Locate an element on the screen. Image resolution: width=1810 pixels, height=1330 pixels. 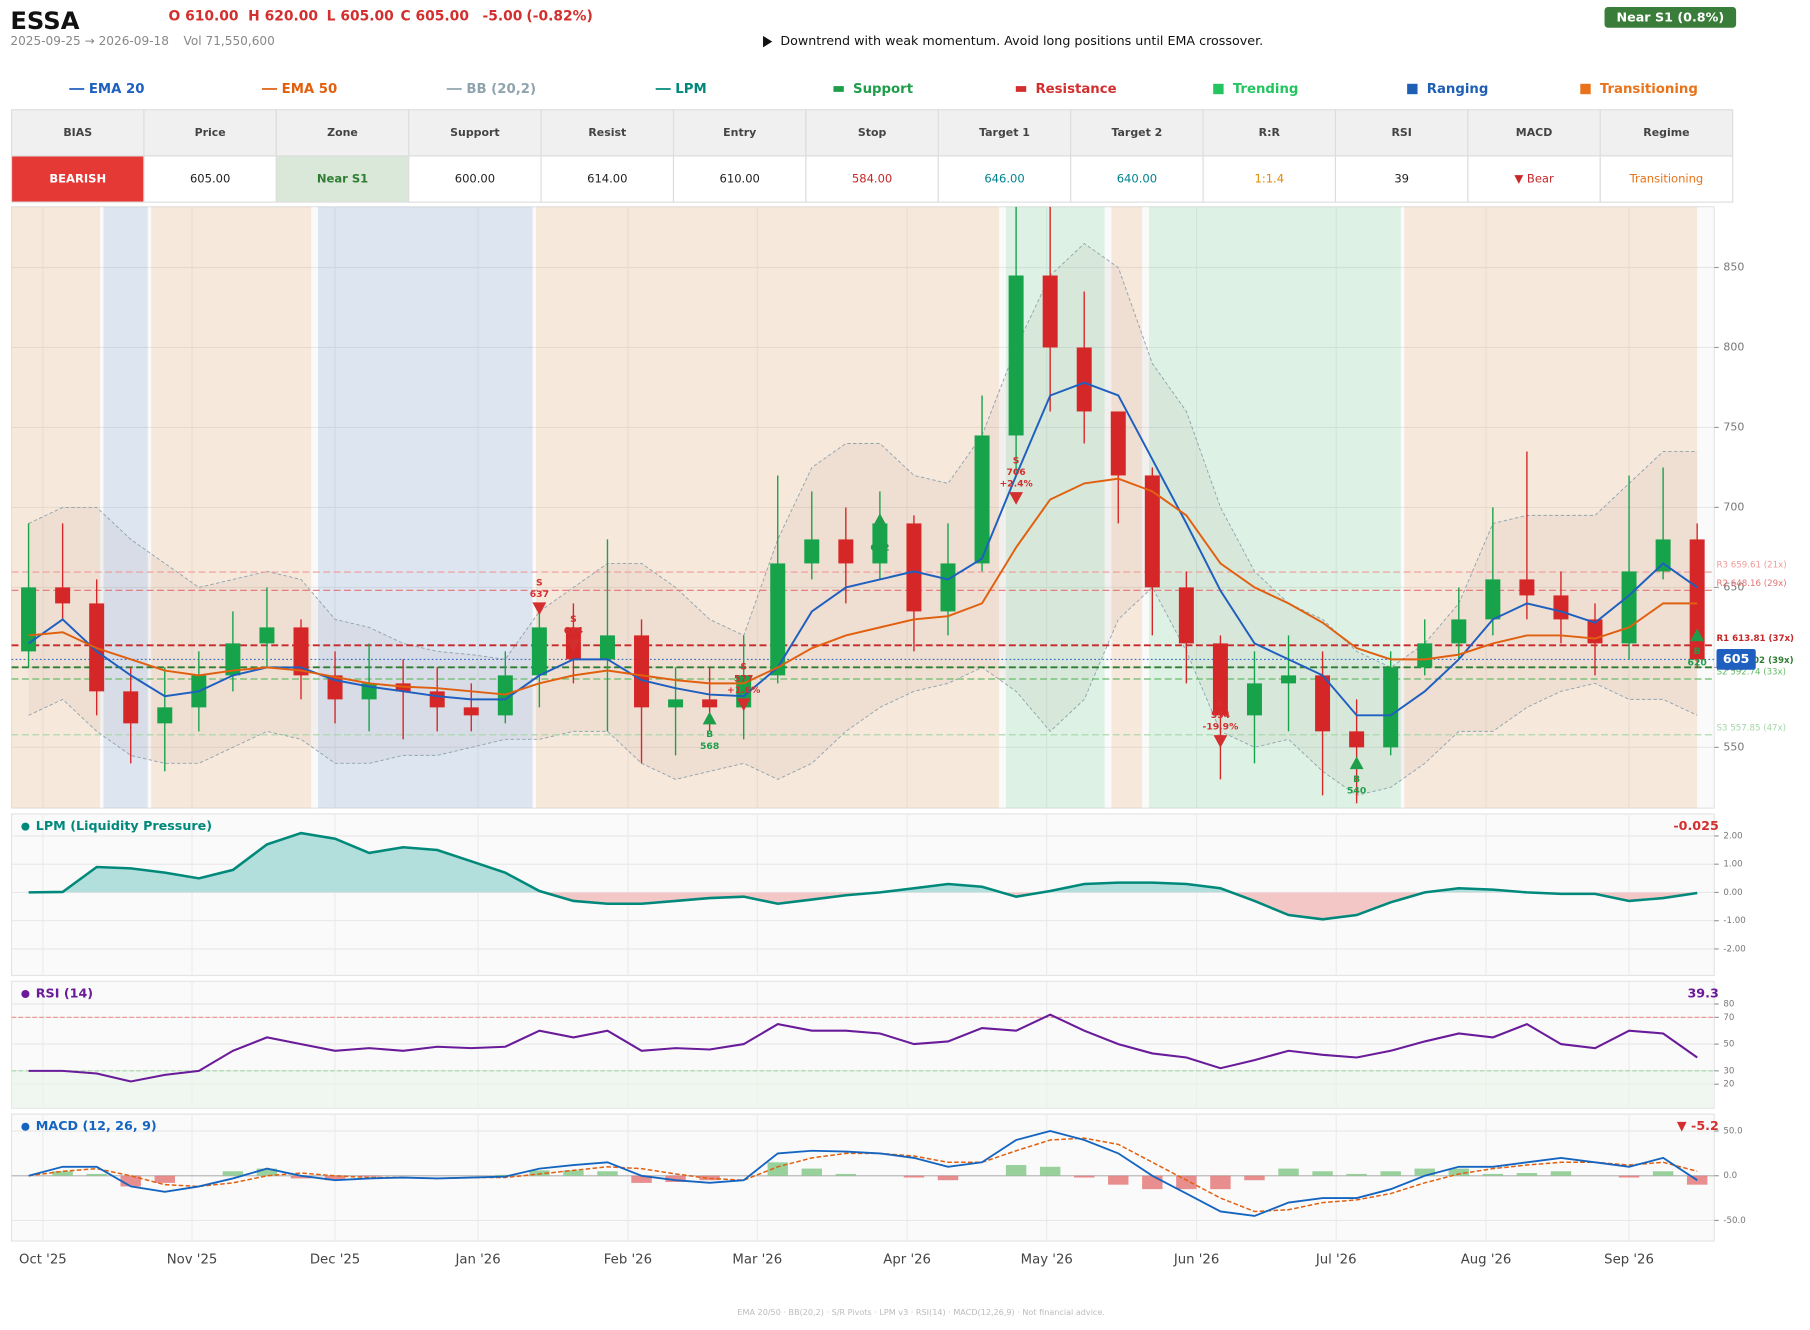
ohlc-value: L 605.00 is located at coordinates (360, 16).